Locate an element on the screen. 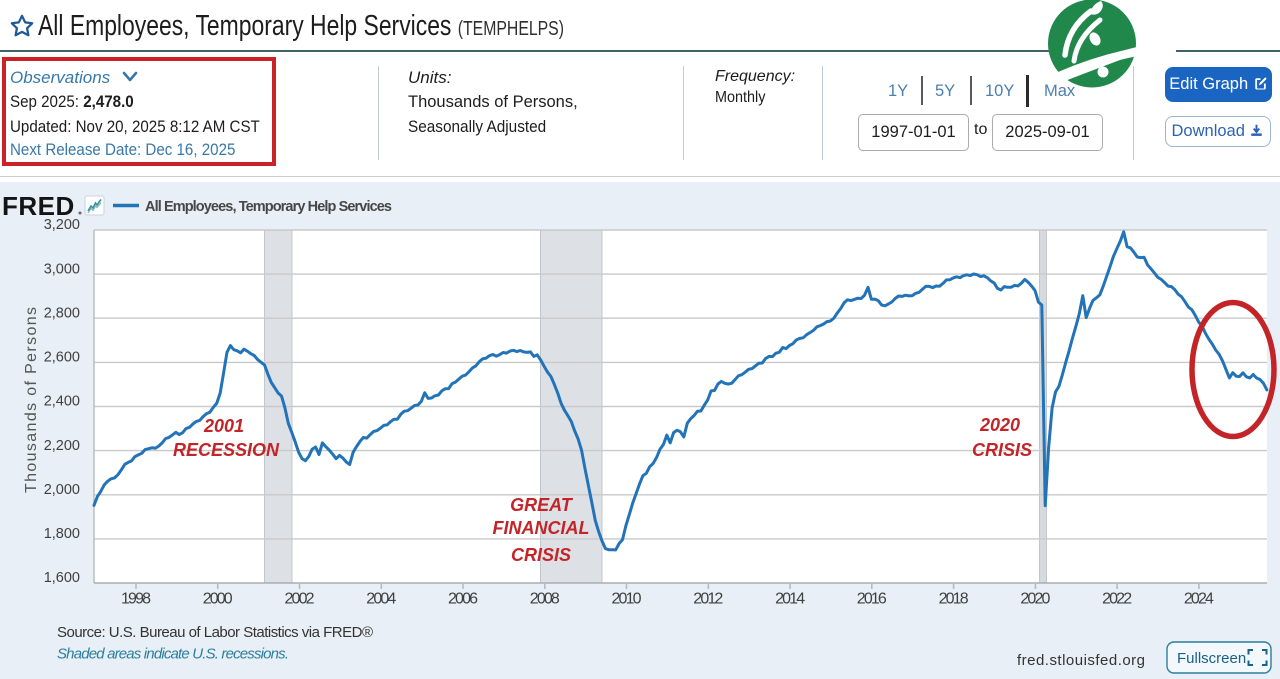 This screenshot has height=679, width=1280. svg-text: 2,000 is located at coordinates (62, 490).